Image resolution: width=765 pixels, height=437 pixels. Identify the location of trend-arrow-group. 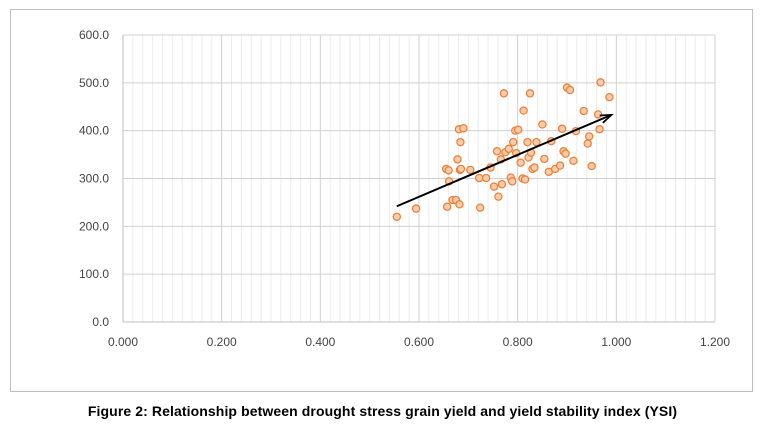
(504, 161).